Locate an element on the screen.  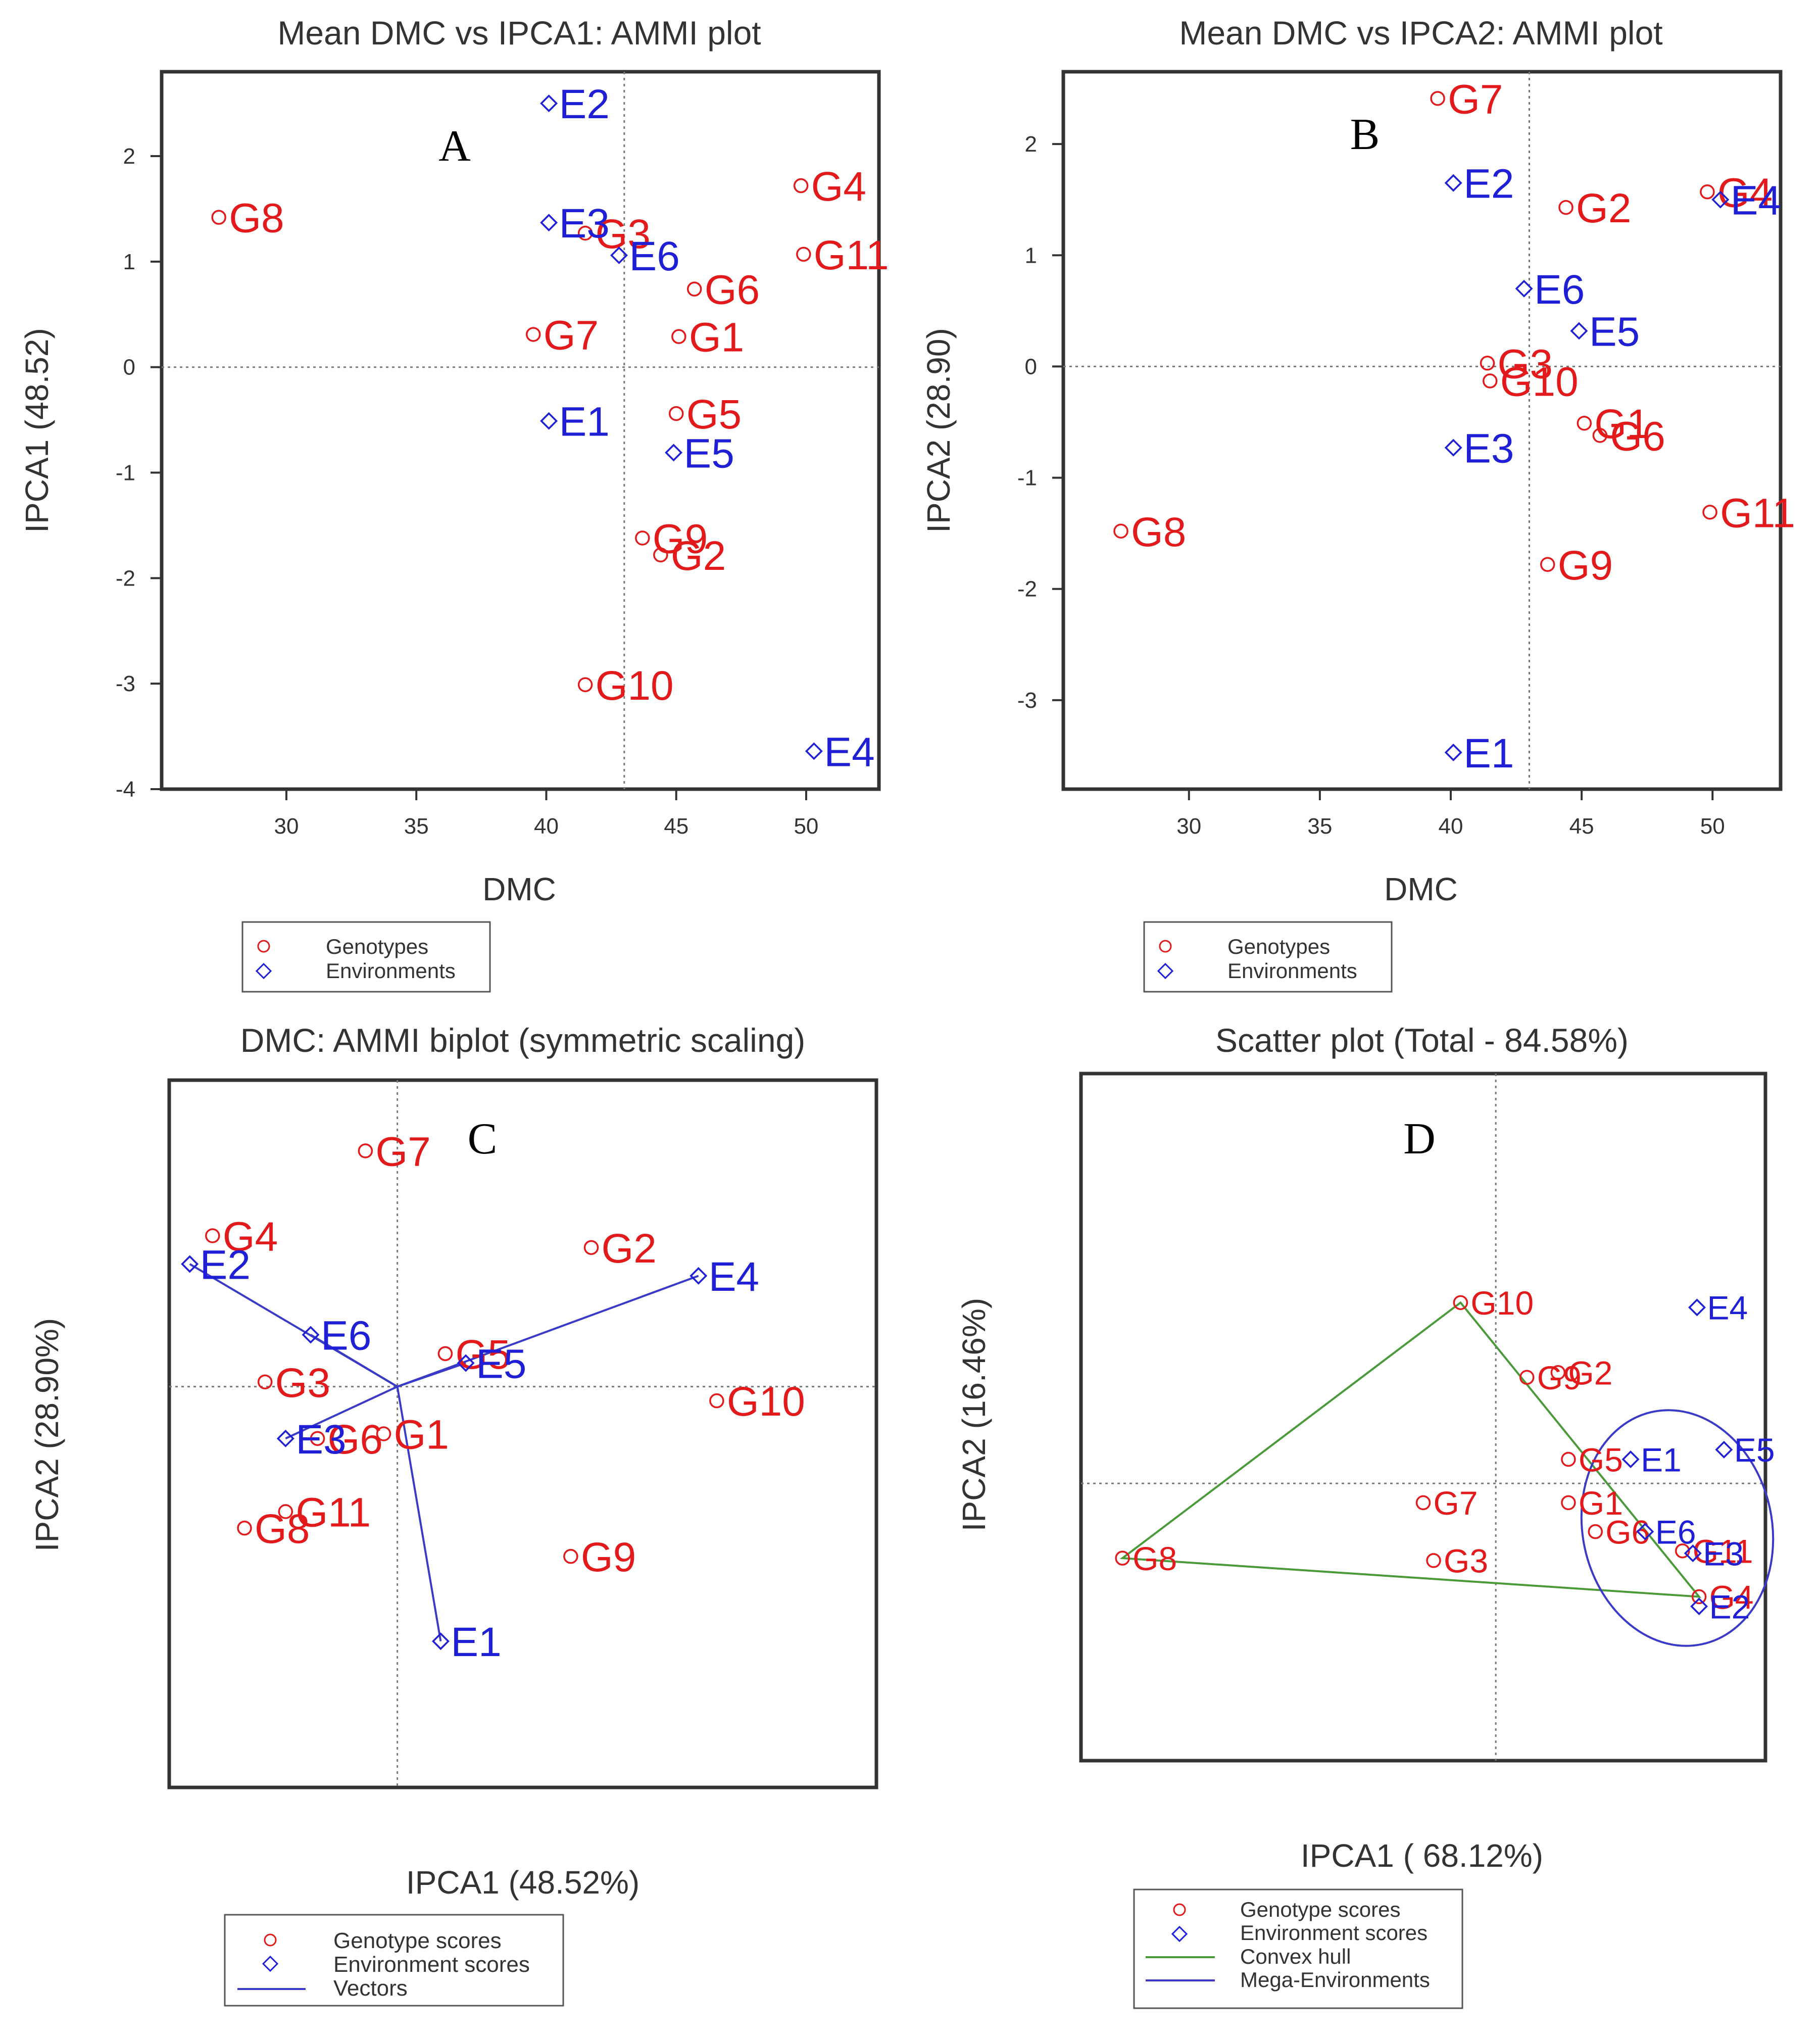
vector-e6 is located at coordinates (354, 1361).